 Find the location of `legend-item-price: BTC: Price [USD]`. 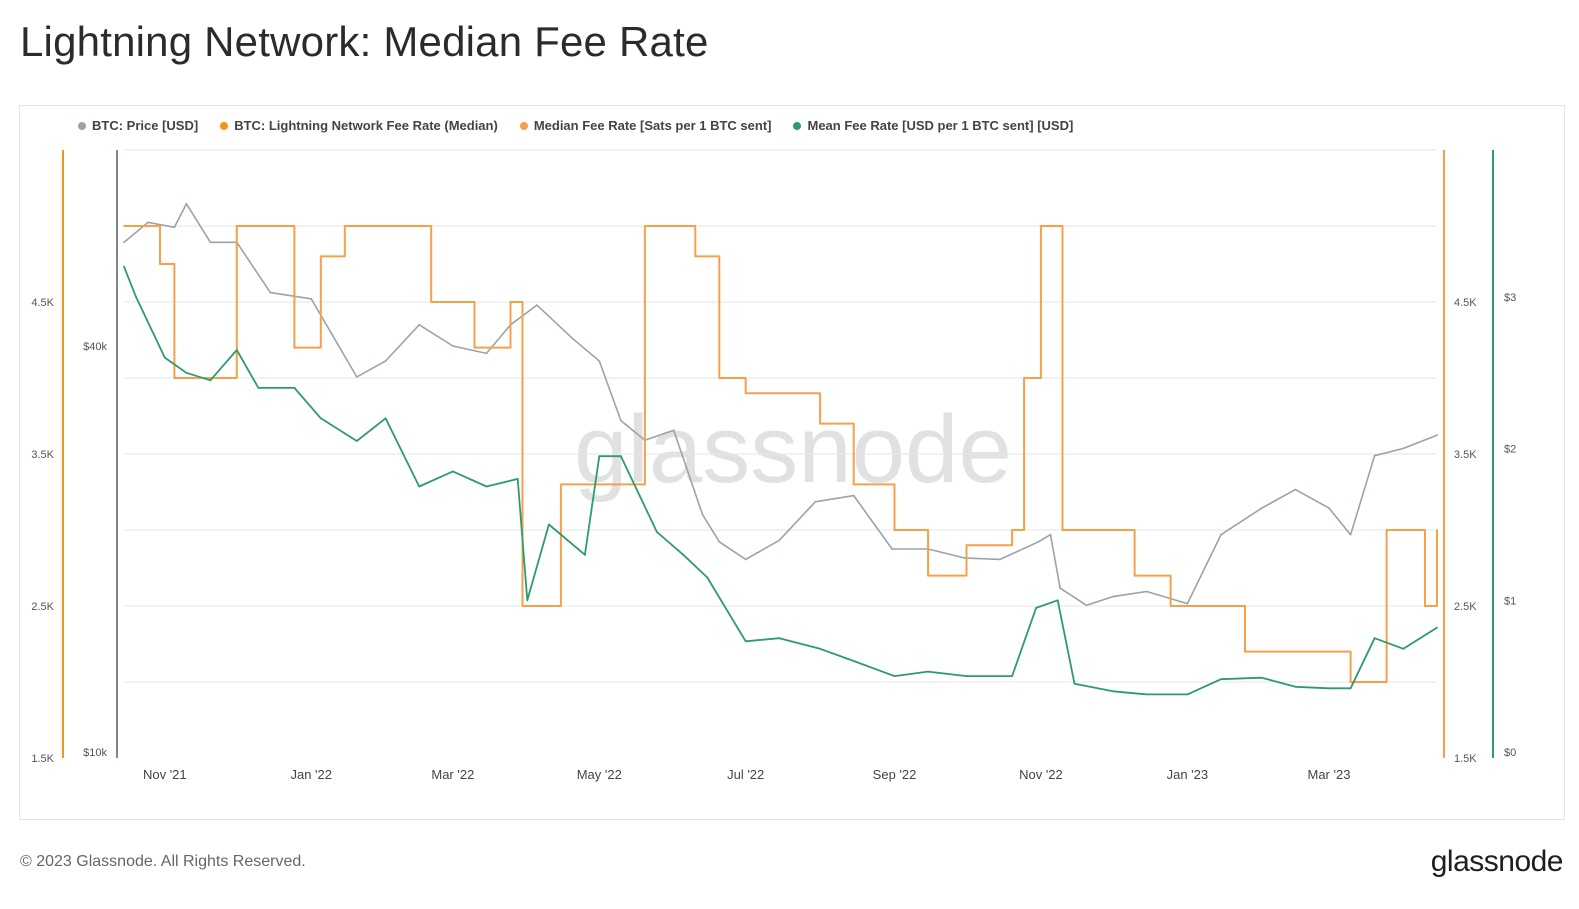

legend-item-price: BTC: Price [USD] is located at coordinates (138, 125).